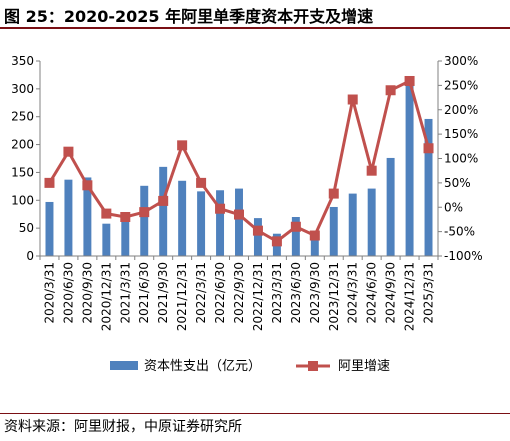 The image size is (510, 441). I want to click on legend: 资本性支出（亿元） 阿里增速, so click(250, 366).